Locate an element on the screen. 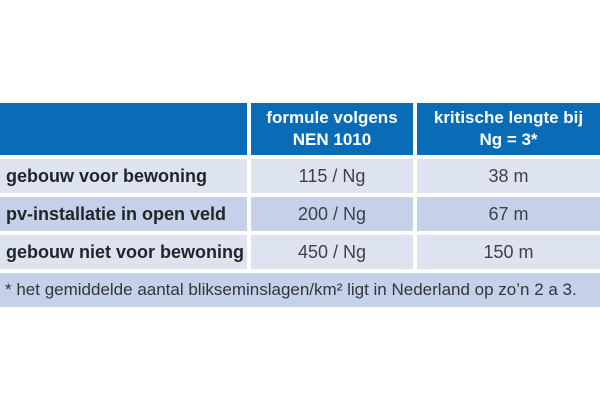 This screenshot has width=600, height=400. row-label-pv-installatie: pv-installatie in open veld is located at coordinates (123, 214).